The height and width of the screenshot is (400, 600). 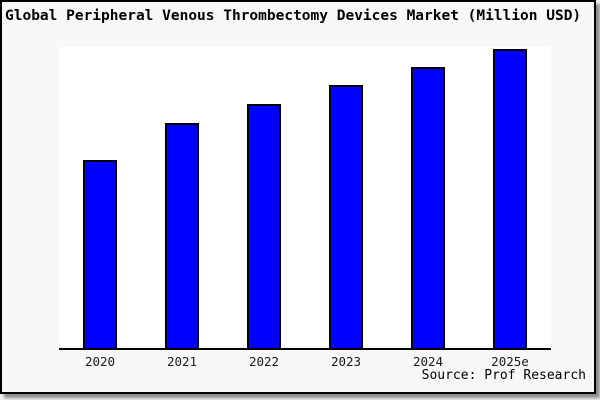 What do you see at coordinates (503, 375) in the screenshot?
I see `source-credit: Source: Prof Research` at bounding box center [503, 375].